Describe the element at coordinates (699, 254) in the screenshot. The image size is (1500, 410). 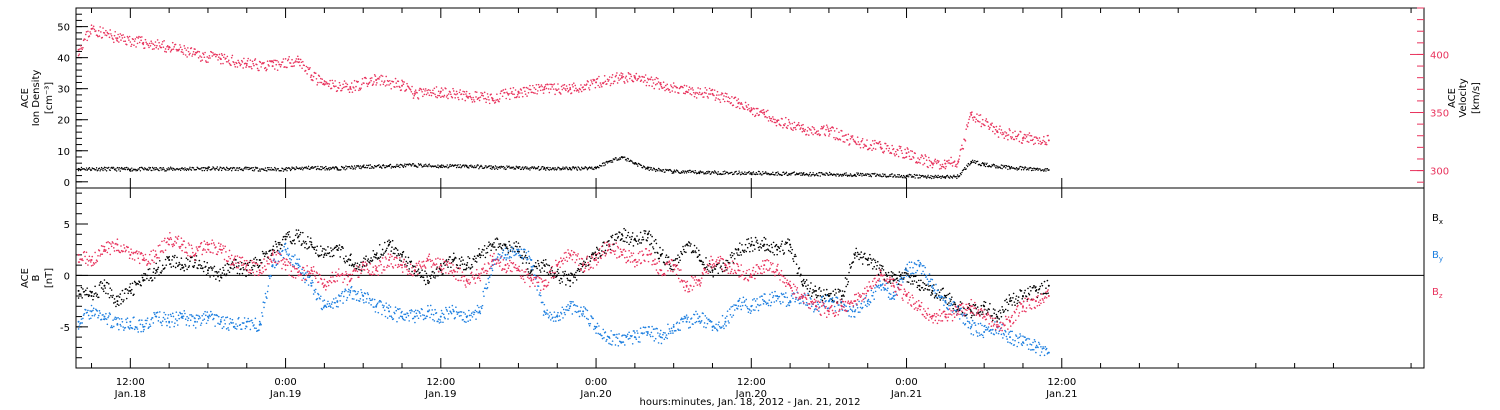
I see `bx-point` at that location.